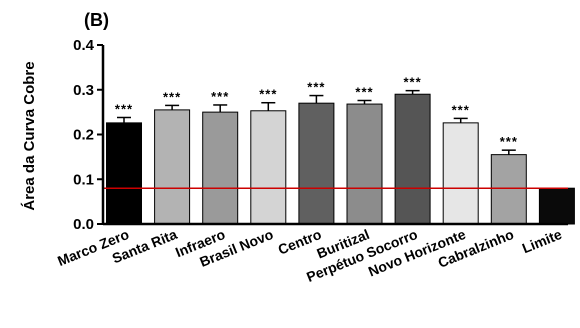 This screenshot has width=580, height=328. Describe the element at coordinates (83, 135) in the screenshot. I see `y-tick-label: 0.2` at that location.